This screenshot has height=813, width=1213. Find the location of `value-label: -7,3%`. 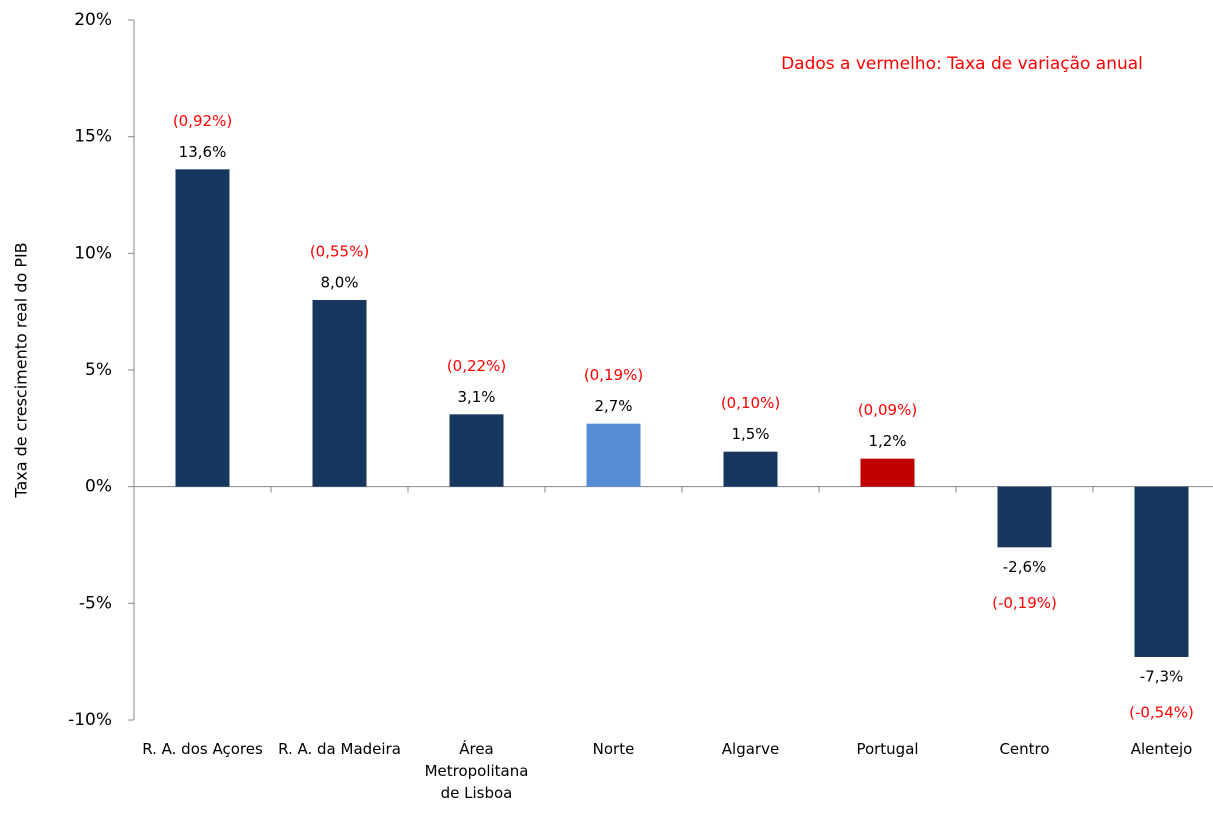

value-label: -7,3% is located at coordinates (1162, 677).